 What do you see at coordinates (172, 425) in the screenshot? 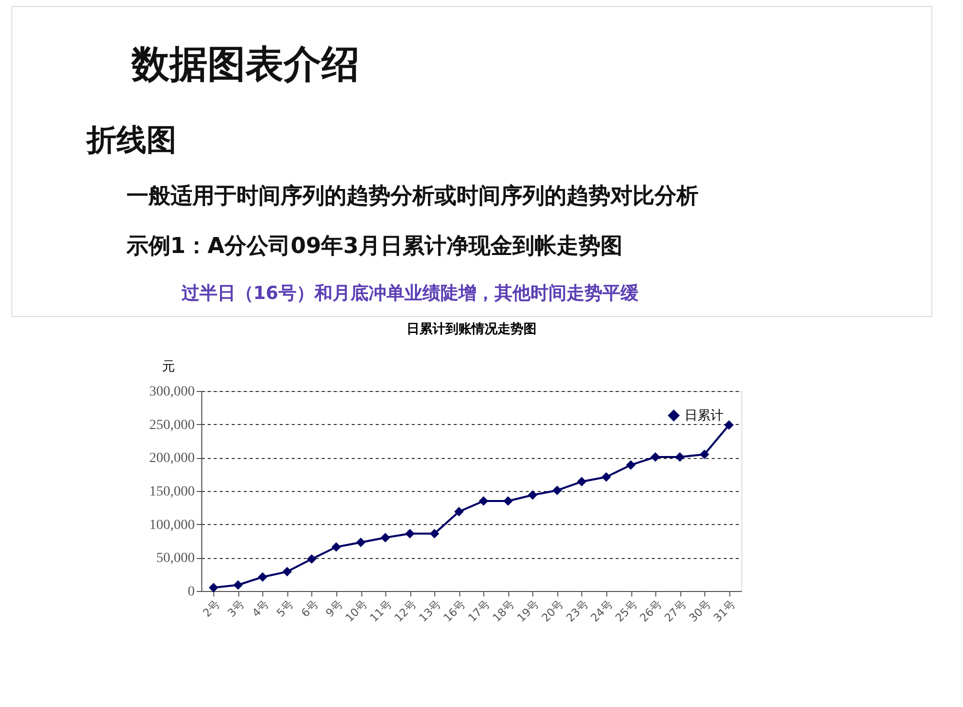
I see `y-tick-label: 250,000` at bounding box center [172, 425].